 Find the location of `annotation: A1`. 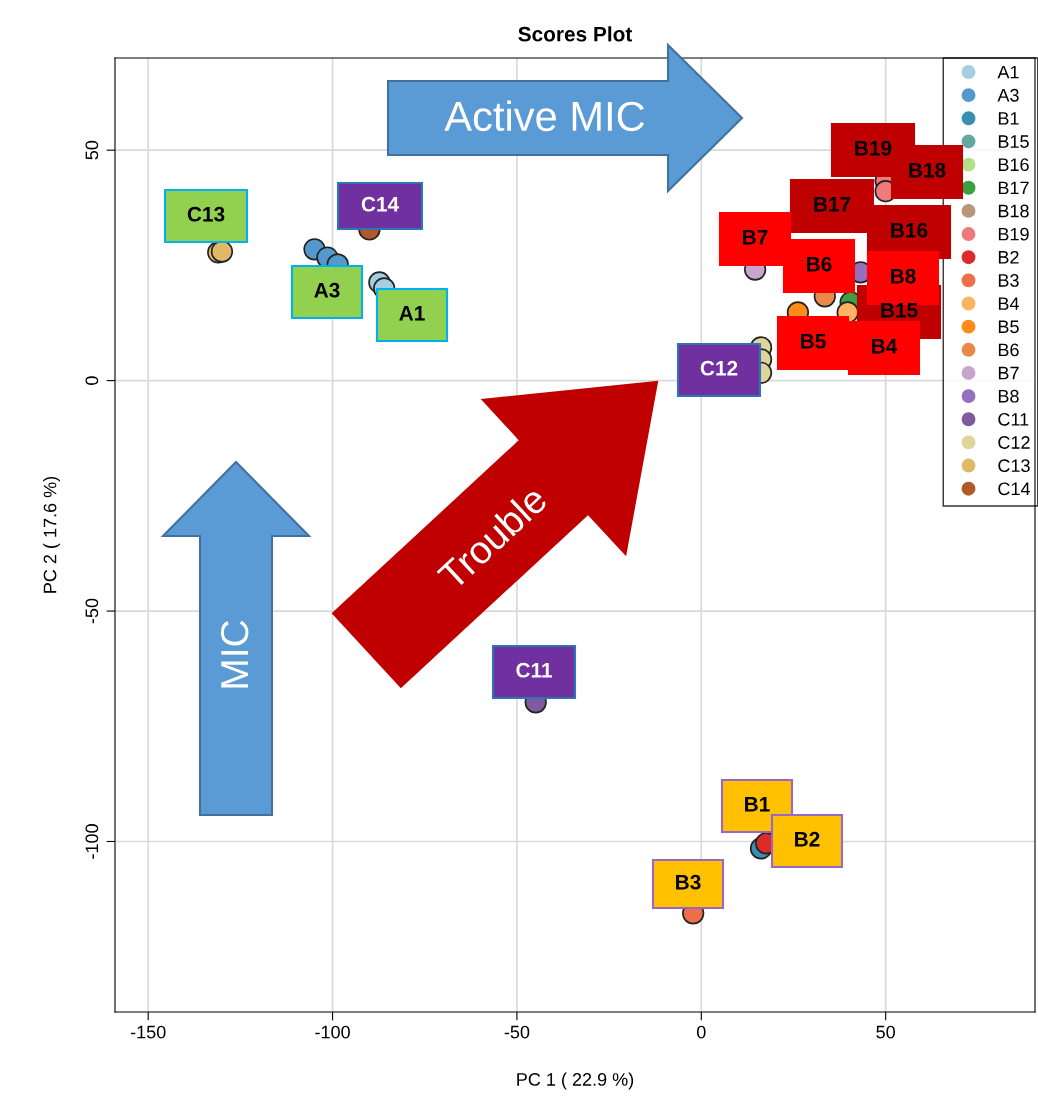

annotation: A1 is located at coordinates (412, 313).